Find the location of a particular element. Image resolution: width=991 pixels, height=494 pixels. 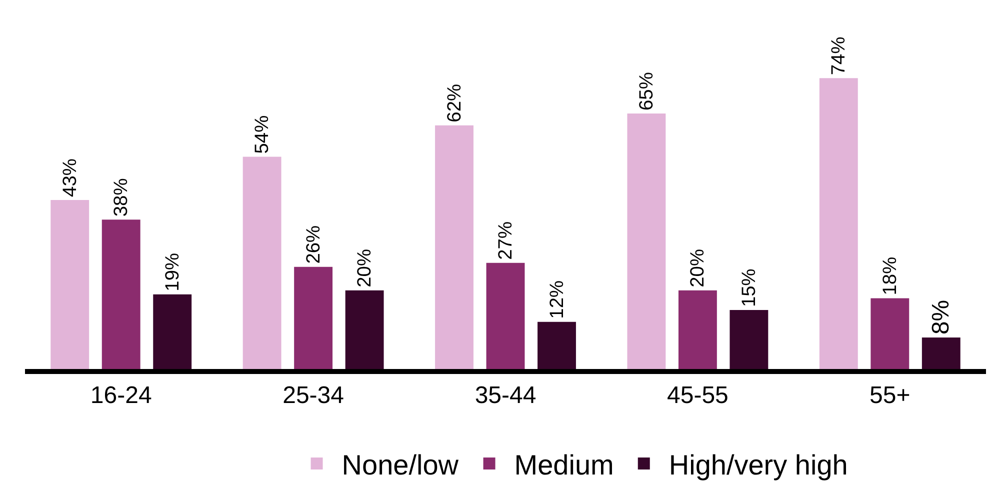

data-label: 27% is located at coordinates (506, 240).